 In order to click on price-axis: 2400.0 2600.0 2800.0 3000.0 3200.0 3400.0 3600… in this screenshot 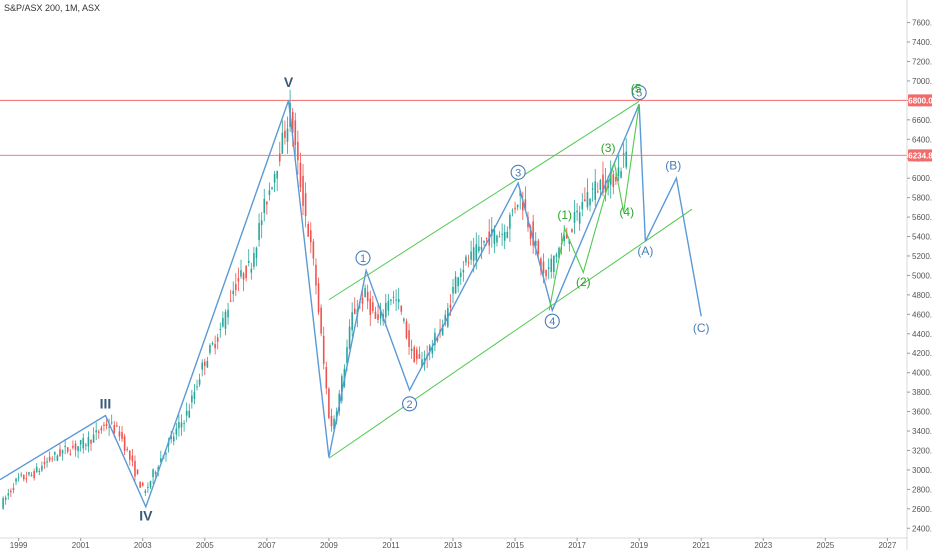, I will do `click(919, 275)`.